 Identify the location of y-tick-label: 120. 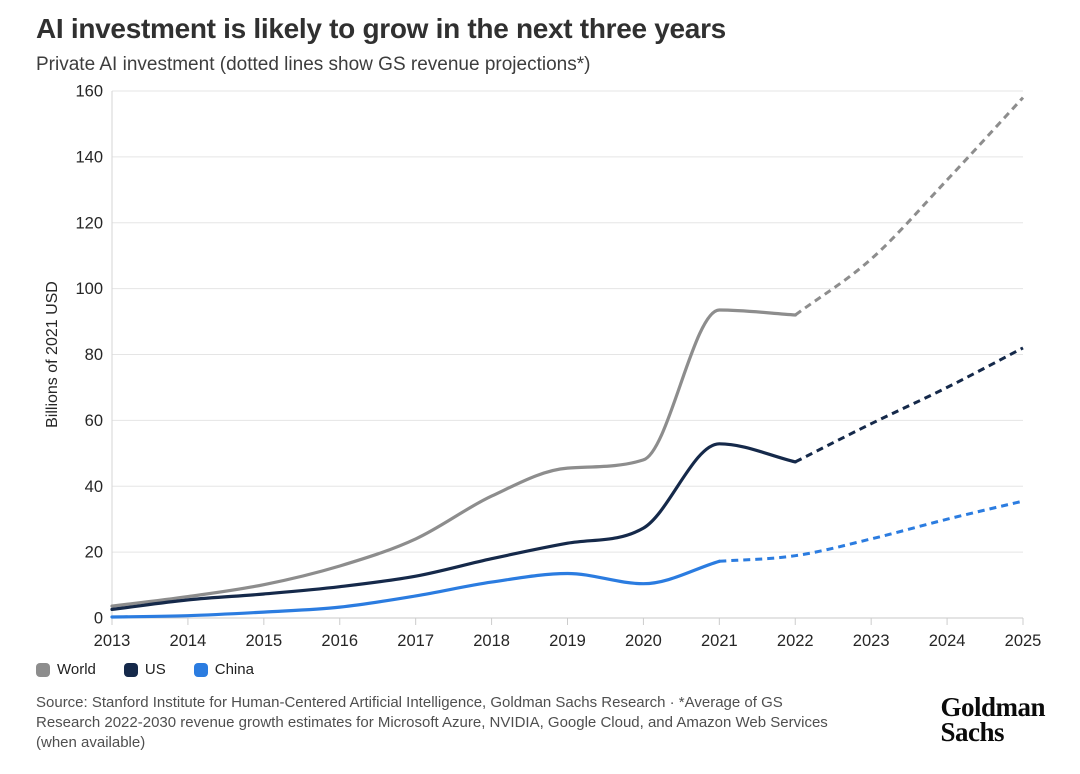
(89, 223).